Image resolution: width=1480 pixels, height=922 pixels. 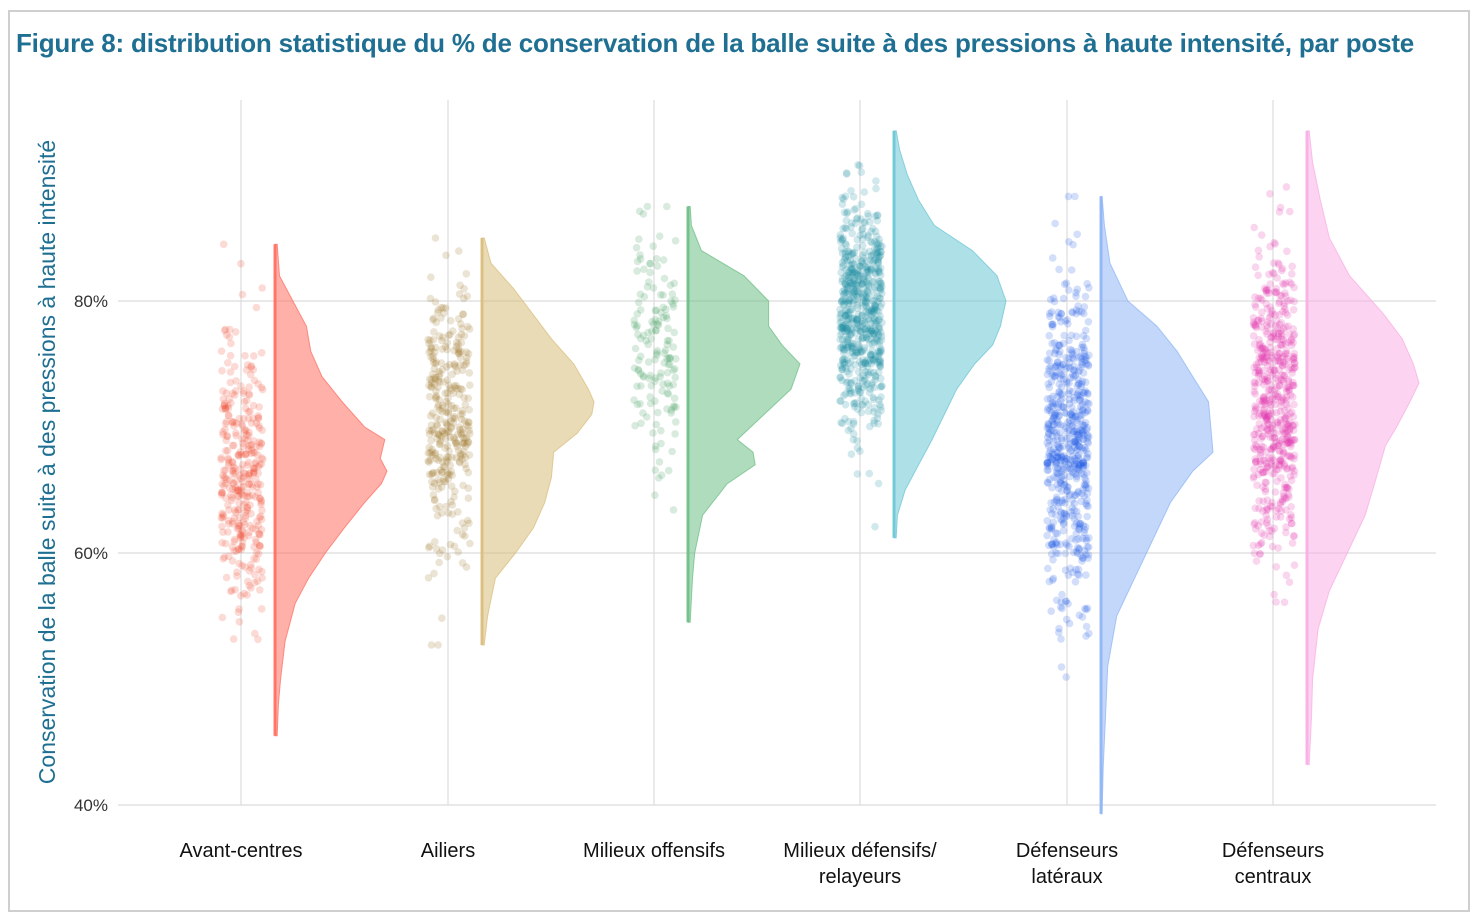 What do you see at coordinates (538, 441) in the screenshot?
I see `density-area` at bounding box center [538, 441].